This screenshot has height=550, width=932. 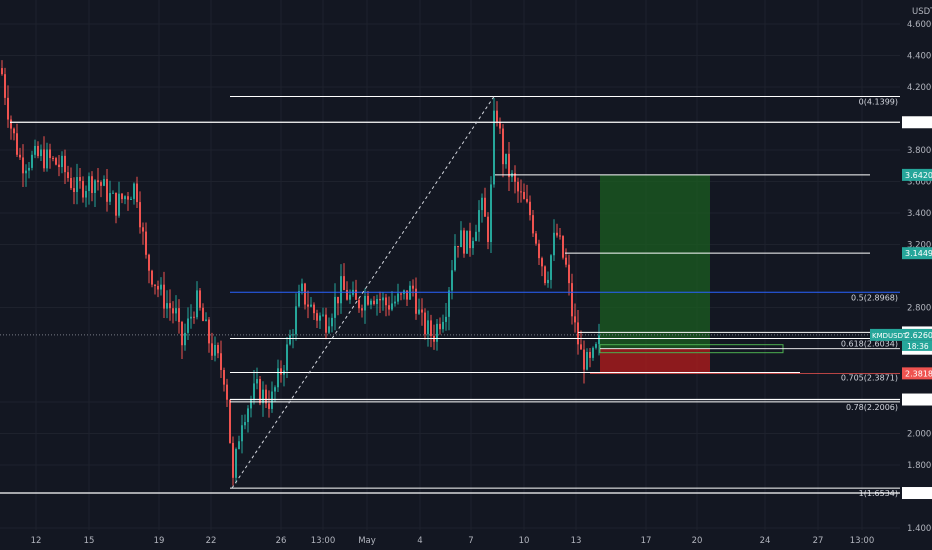 What do you see at coordinates (919, 529) in the screenshot?
I see `y-tick-label: 1.4000` at bounding box center [919, 529].